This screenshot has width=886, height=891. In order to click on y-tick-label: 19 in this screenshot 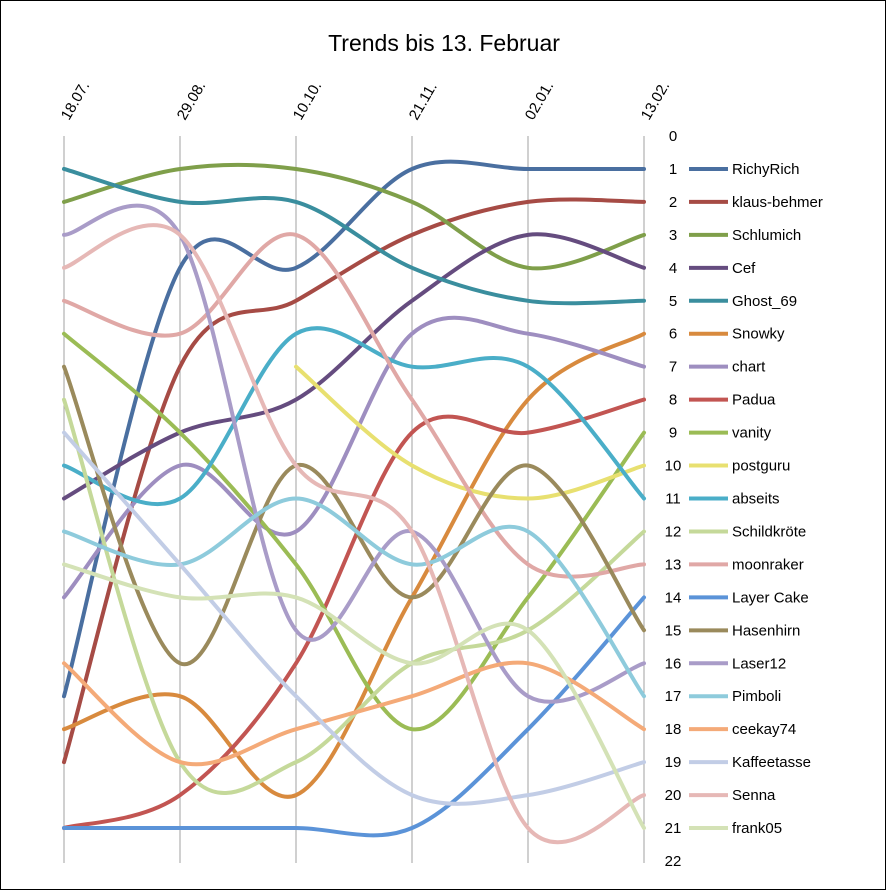, I will do `click(673, 762)`.